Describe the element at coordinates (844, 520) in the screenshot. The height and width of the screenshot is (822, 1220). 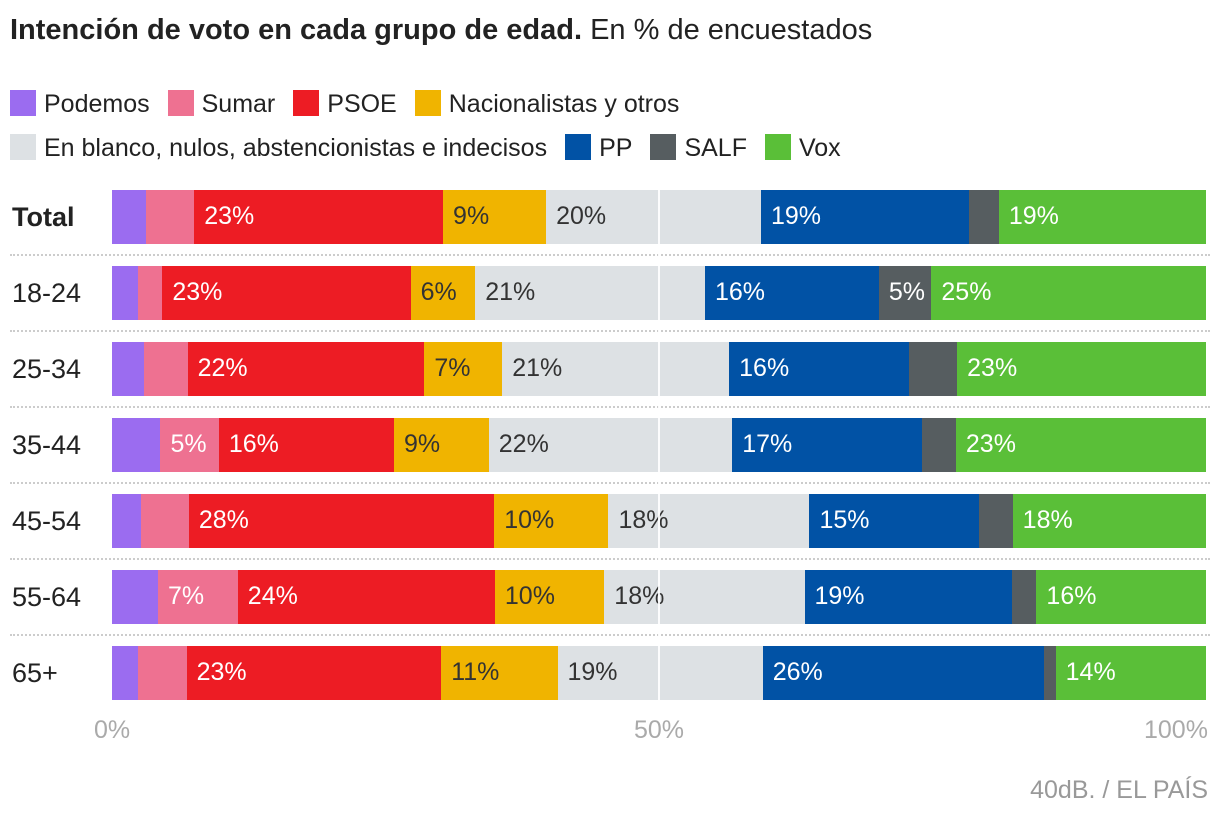
I see `data-label: 15%` at that location.